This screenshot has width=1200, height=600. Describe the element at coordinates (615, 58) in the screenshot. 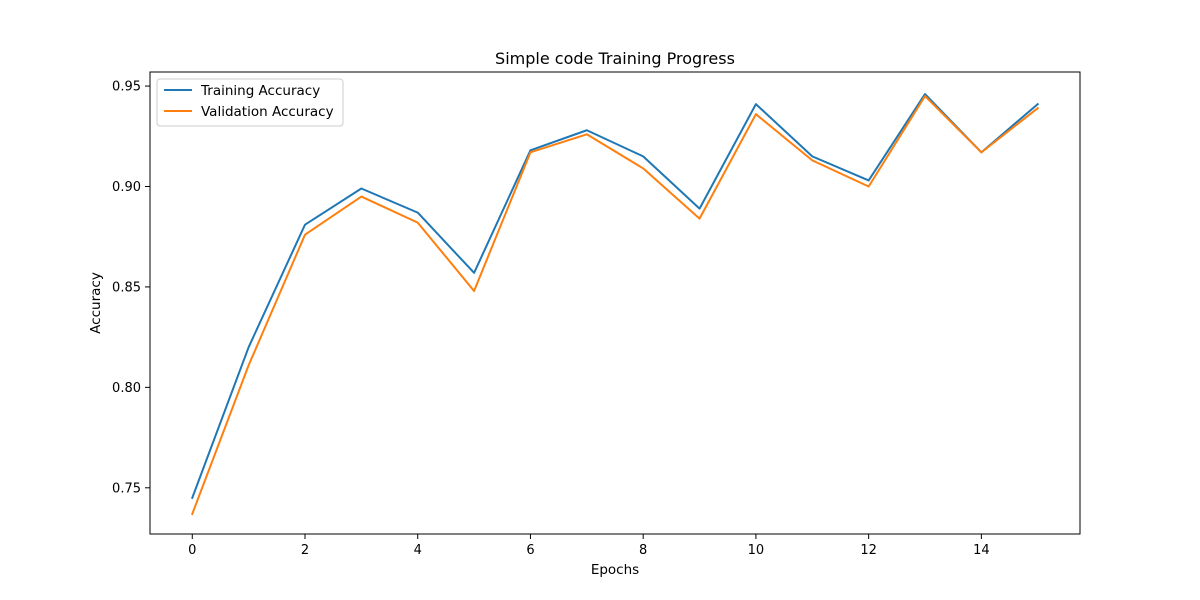

I see `chart-title: Simple code Training Progress` at that location.